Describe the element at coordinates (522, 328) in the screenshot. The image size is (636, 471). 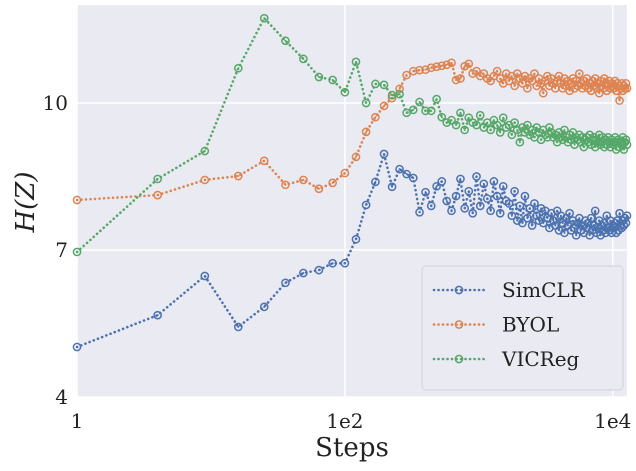
I see `legend-box` at that location.